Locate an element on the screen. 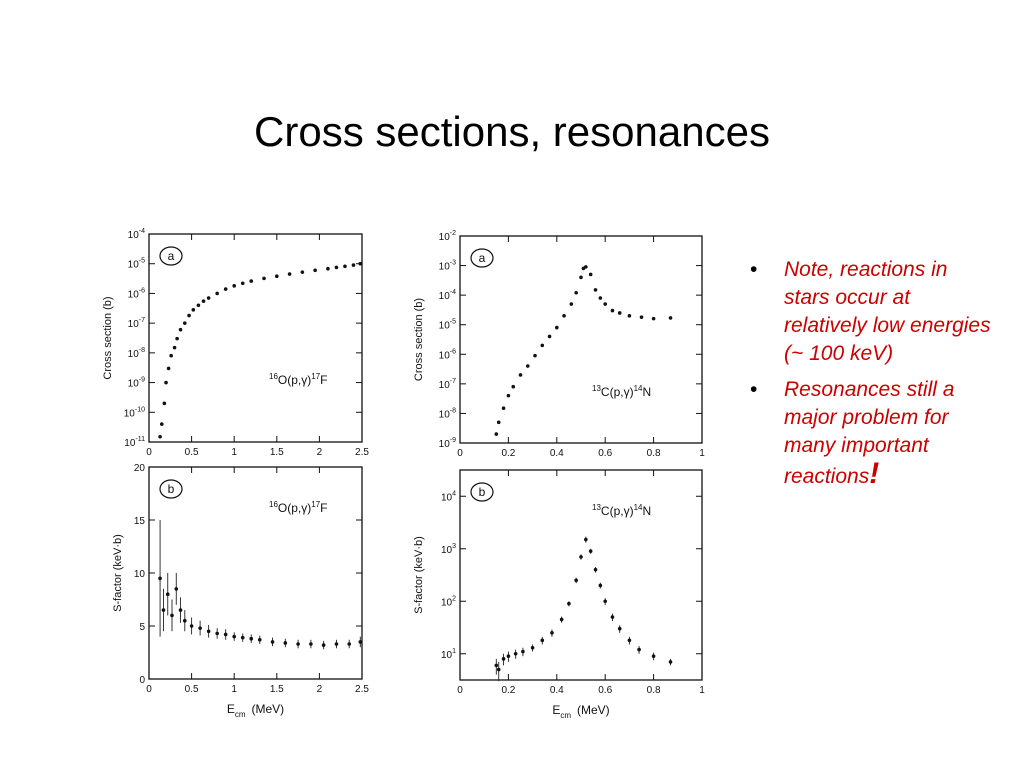 The width and height of the screenshot is (1024, 768). reaction-text-1: C(p,γ) is located at coordinates (617, 511).